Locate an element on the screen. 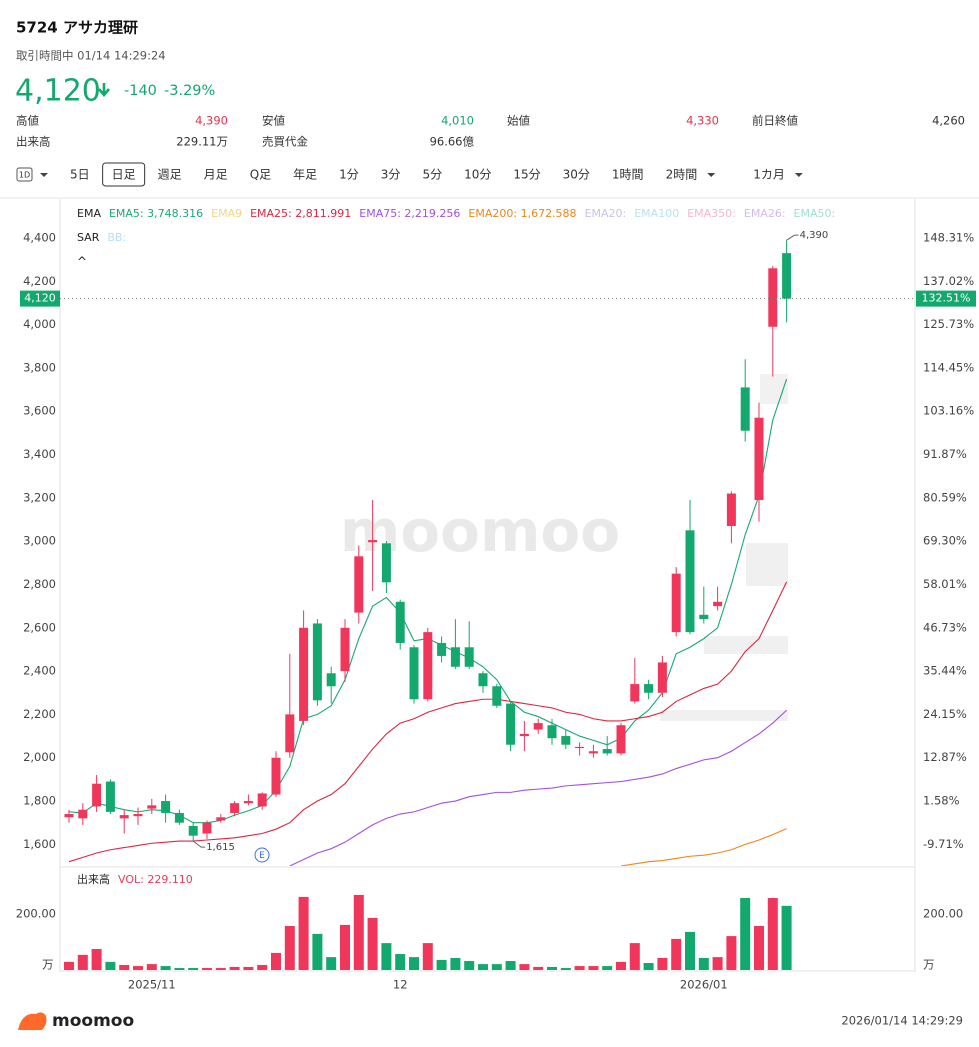 This screenshot has height=1047, width=979. stat-label: 前日終値 is located at coordinates (775, 121).